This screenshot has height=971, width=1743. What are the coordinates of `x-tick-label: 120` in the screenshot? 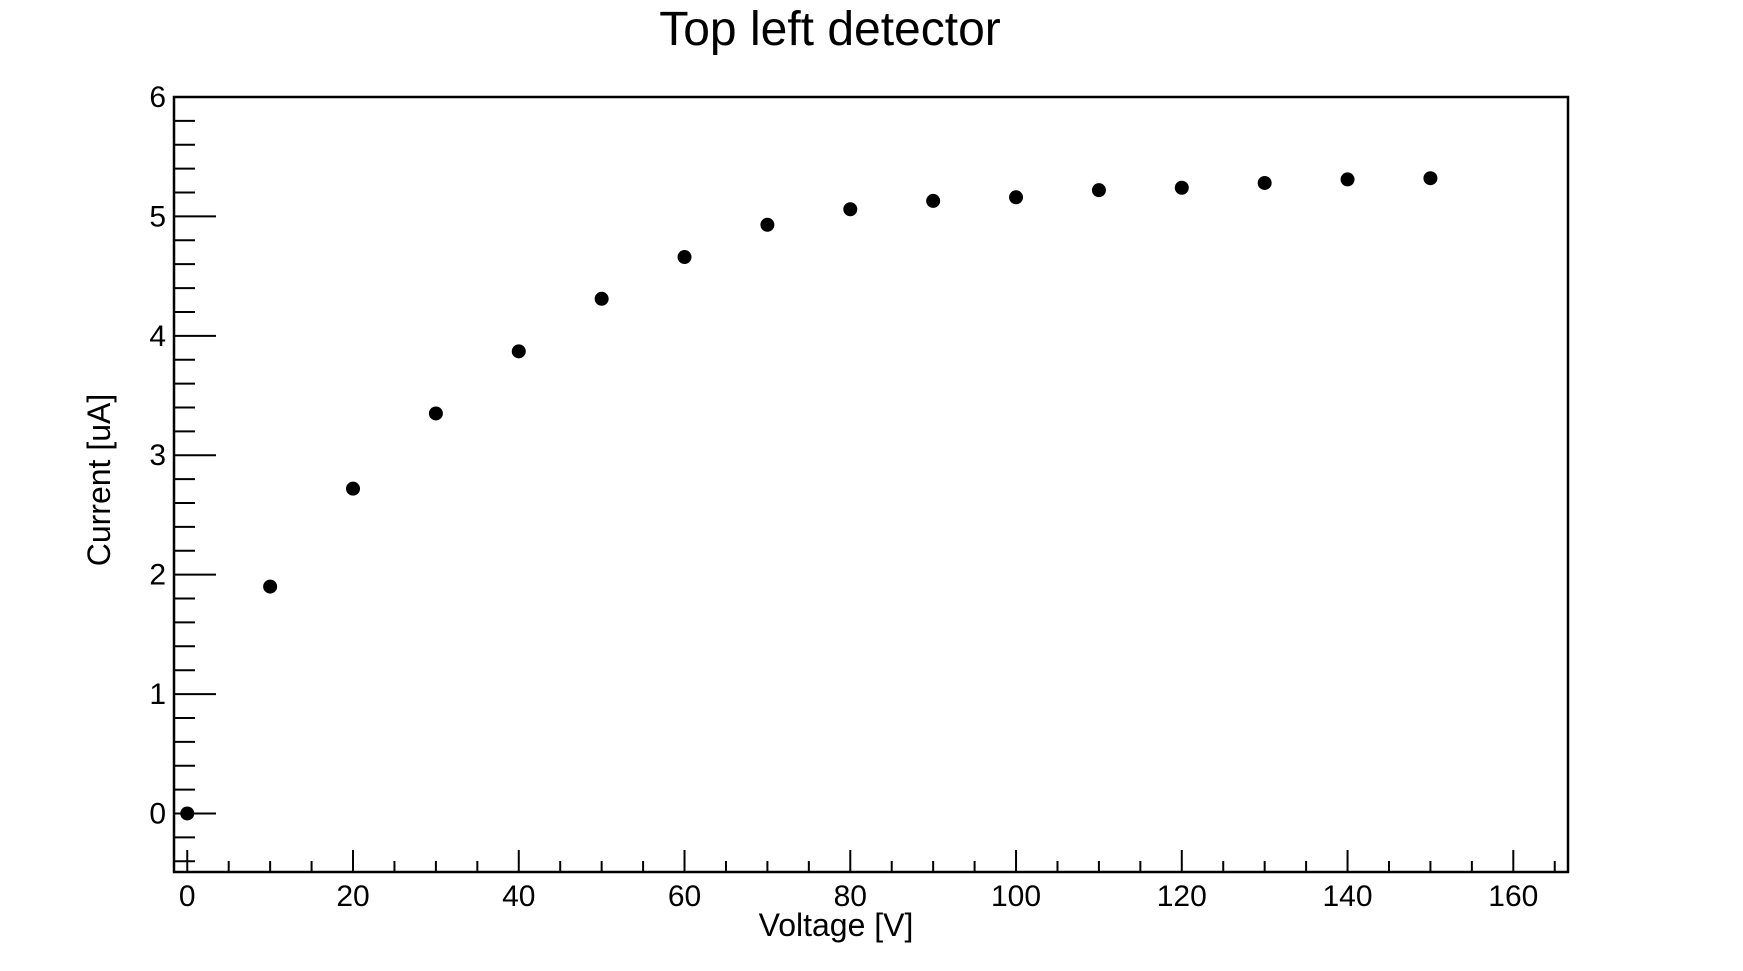 It's located at (1182, 896).